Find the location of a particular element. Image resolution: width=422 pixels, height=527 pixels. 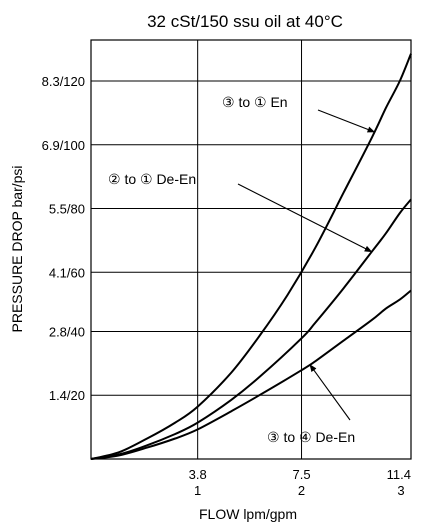

x-tick-label-lpm: 11.4 is located at coordinates (399, 474).